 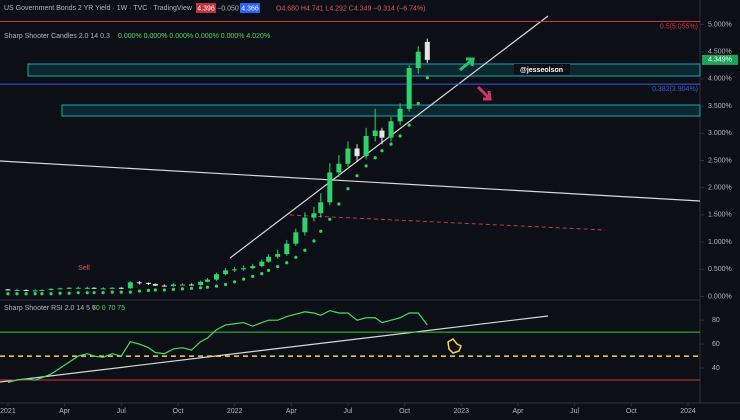 What do you see at coordinates (720, 24) in the screenshot?
I see `y-tick-label: 5.000%` at bounding box center [720, 24].